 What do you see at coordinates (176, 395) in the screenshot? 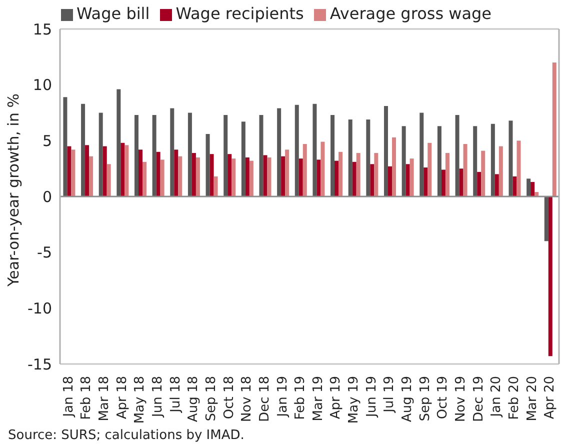
I see `x-tick-label: Jul 18` at bounding box center [176, 395].